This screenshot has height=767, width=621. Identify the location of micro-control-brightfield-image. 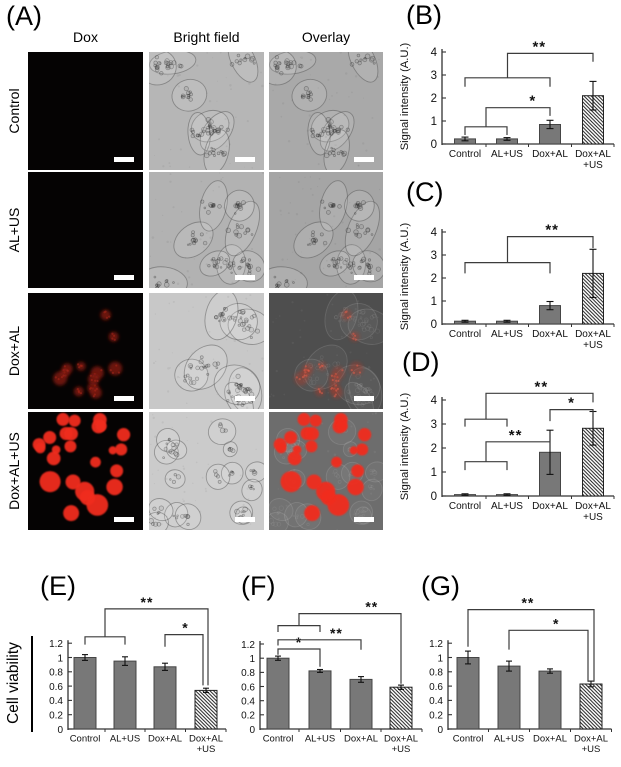
(206, 111).